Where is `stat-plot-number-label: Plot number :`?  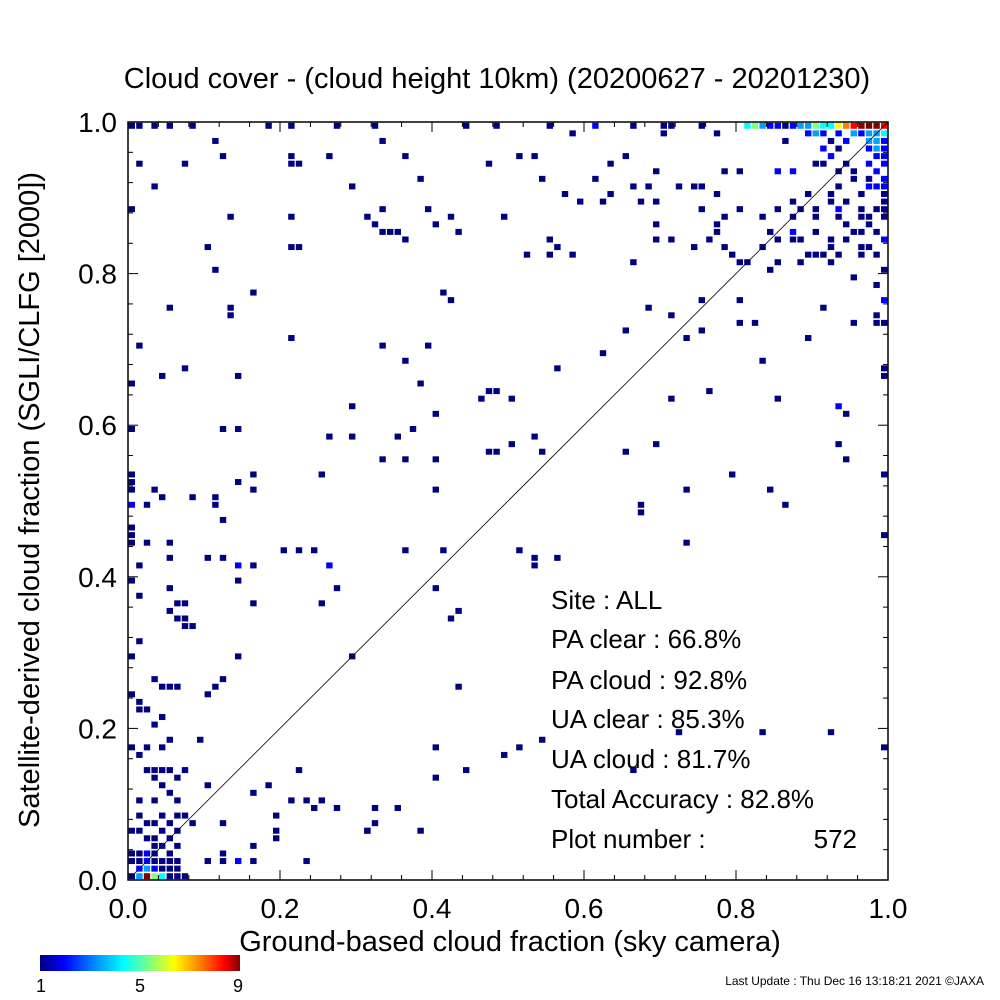
stat-plot-number-label: Plot number : is located at coordinates (628, 839).